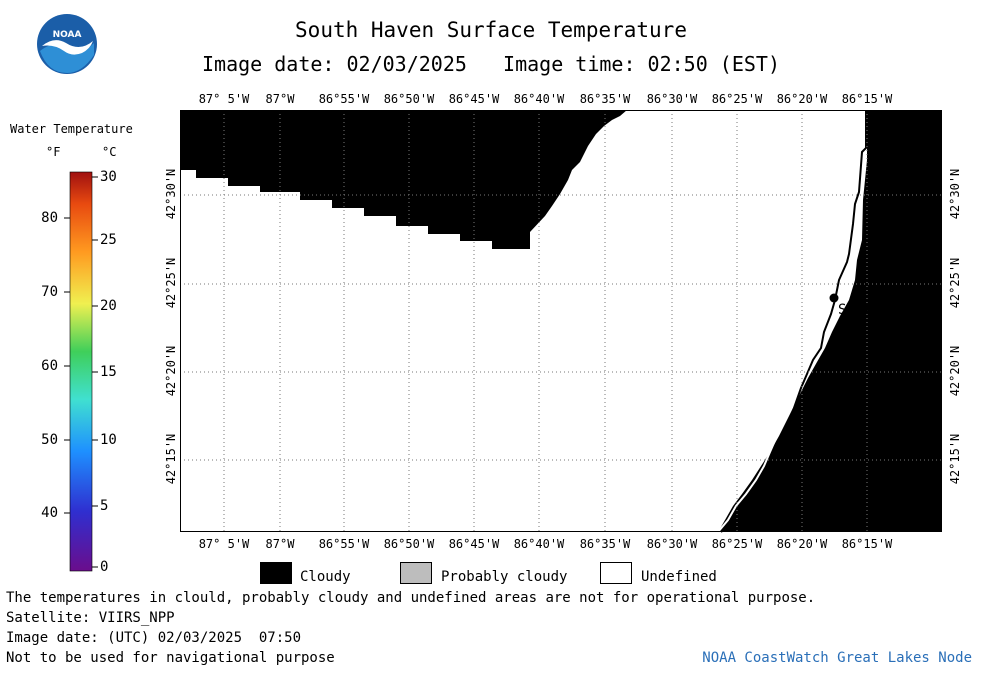  Describe the element at coordinates (49, 440) in the screenshot. I see `colorbar-f-tick: 50` at that location.